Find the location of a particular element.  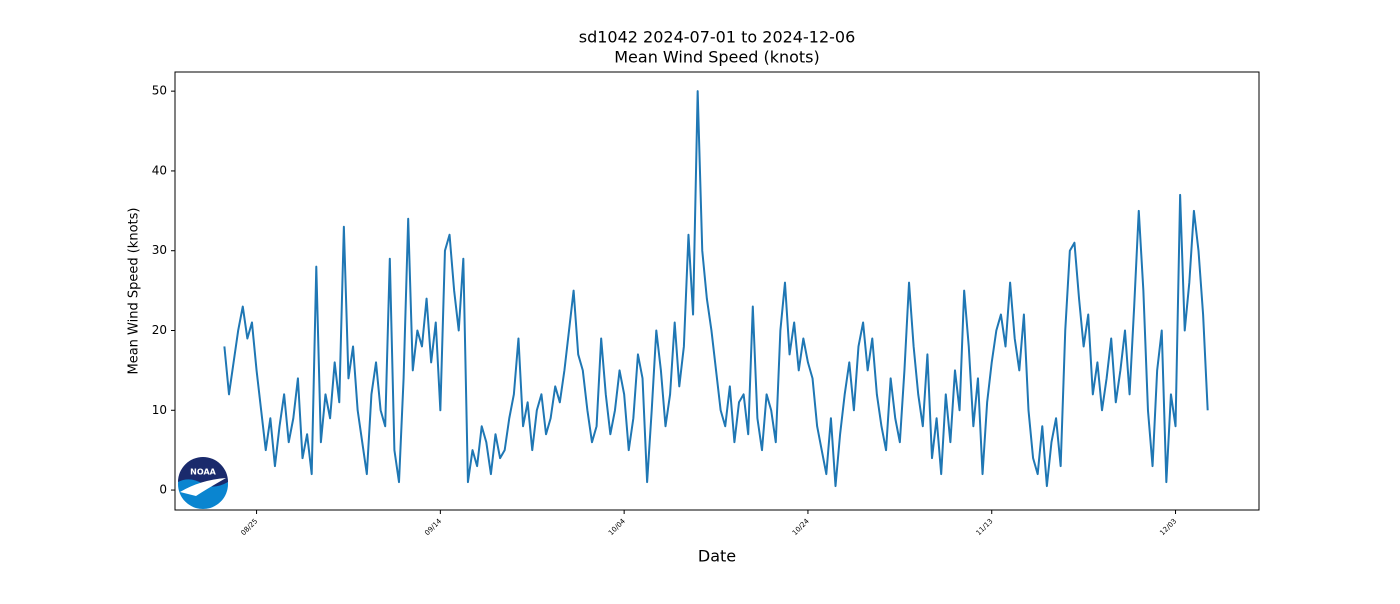

logo-text: NOAA is located at coordinates (203, 472).